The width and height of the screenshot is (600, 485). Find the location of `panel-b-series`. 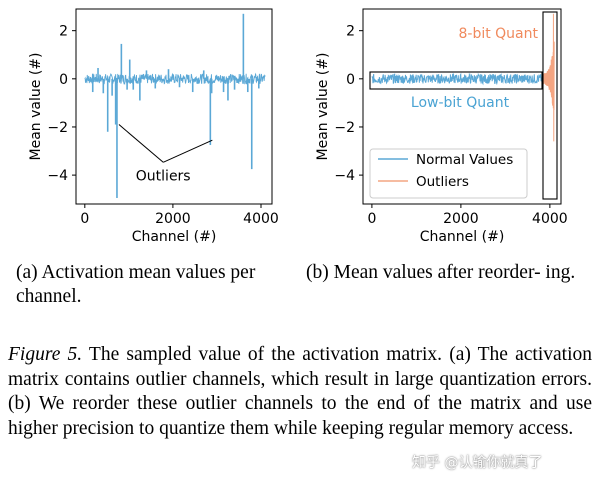

panel-b-series is located at coordinates (463, 77).